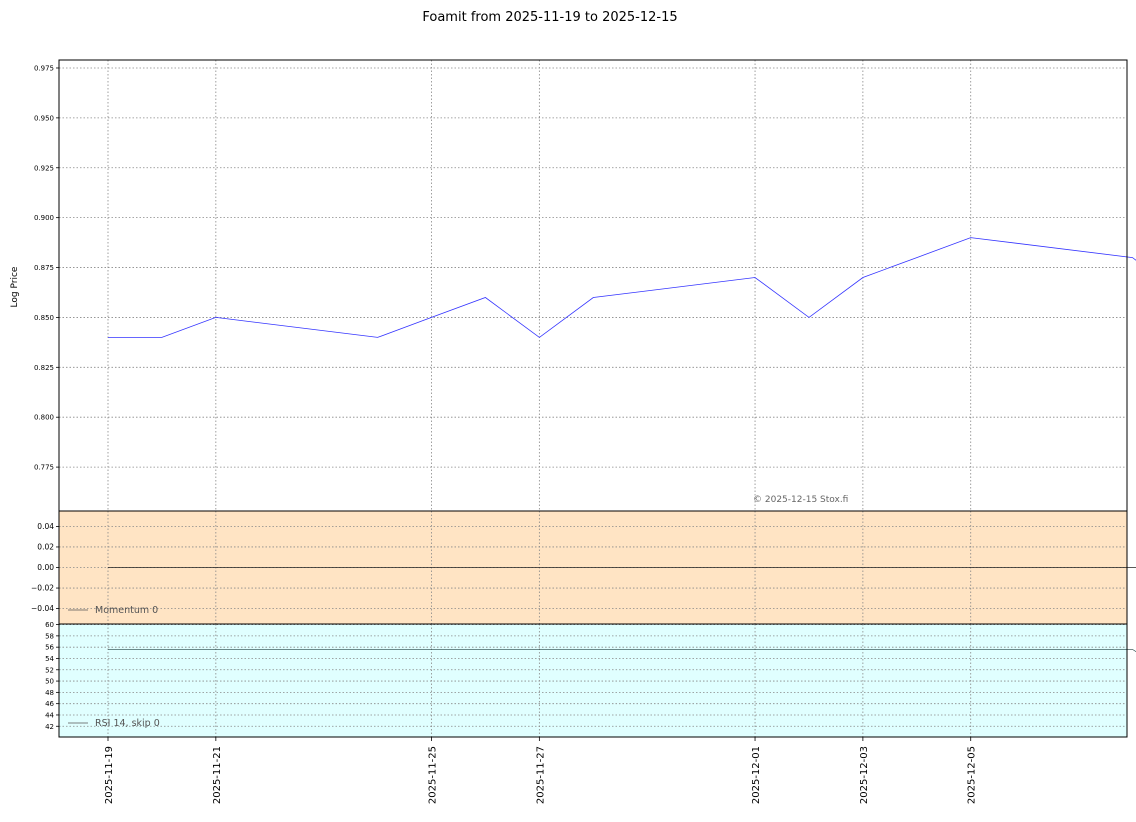  I want to click on chart-title: Foamit from 2025-11-19 to 2025-12-15, so click(549, 17).